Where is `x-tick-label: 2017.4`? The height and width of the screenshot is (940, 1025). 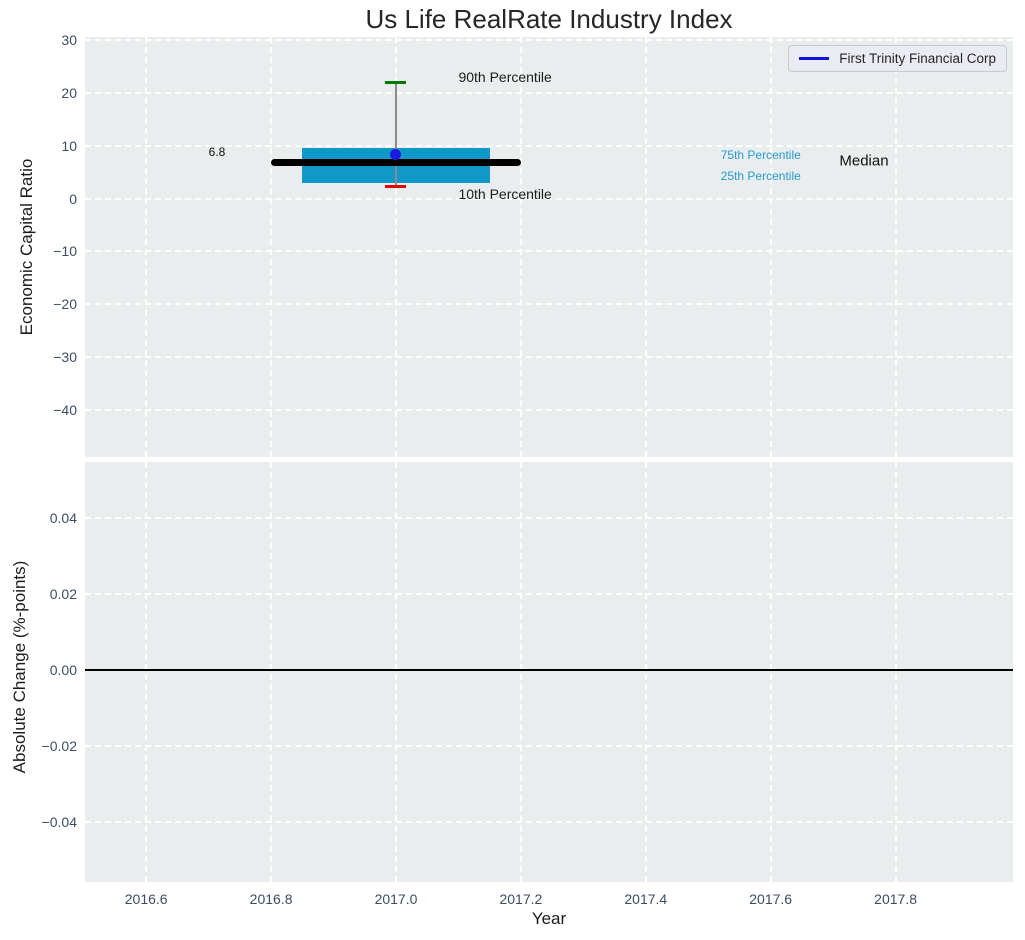
x-tick-label: 2017.4 is located at coordinates (646, 899).